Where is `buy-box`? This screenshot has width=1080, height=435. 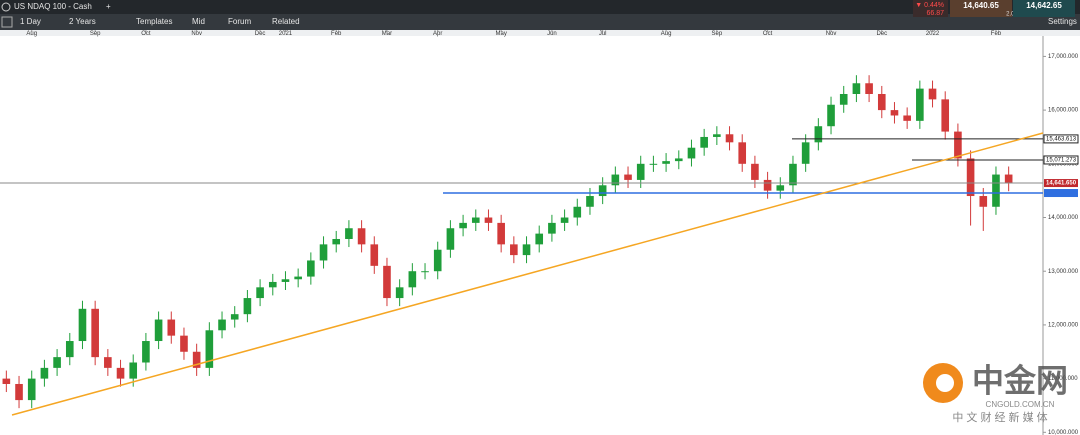
buy-box is located at coordinates (1044, 8).